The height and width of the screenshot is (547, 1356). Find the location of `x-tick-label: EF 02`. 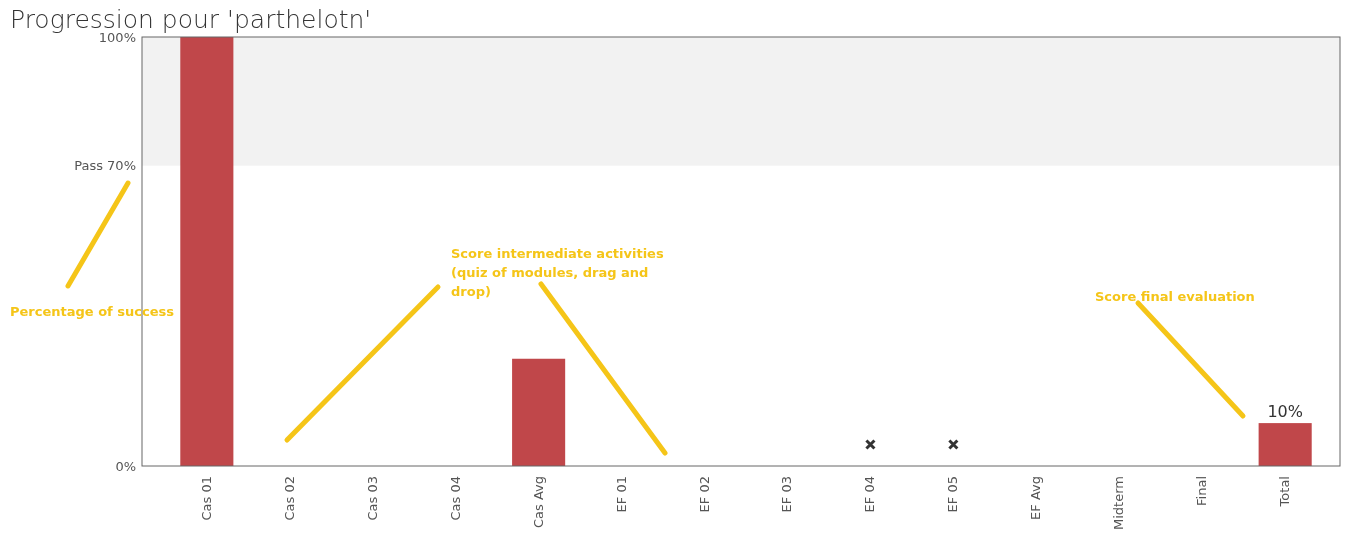

x-tick-label: EF 02 is located at coordinates (704, 494).